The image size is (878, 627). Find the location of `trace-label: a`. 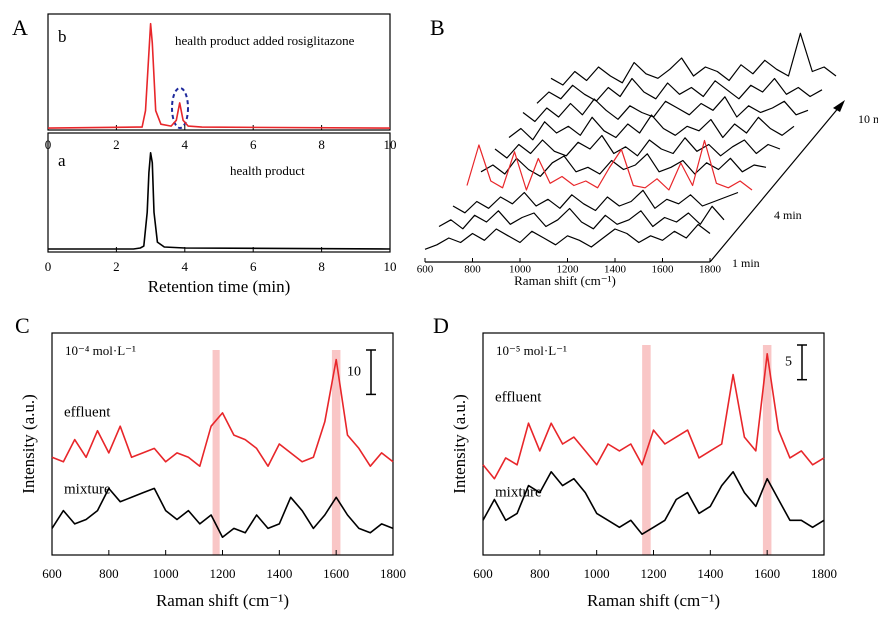

trace-label: a is located at coordinates (62, 160).